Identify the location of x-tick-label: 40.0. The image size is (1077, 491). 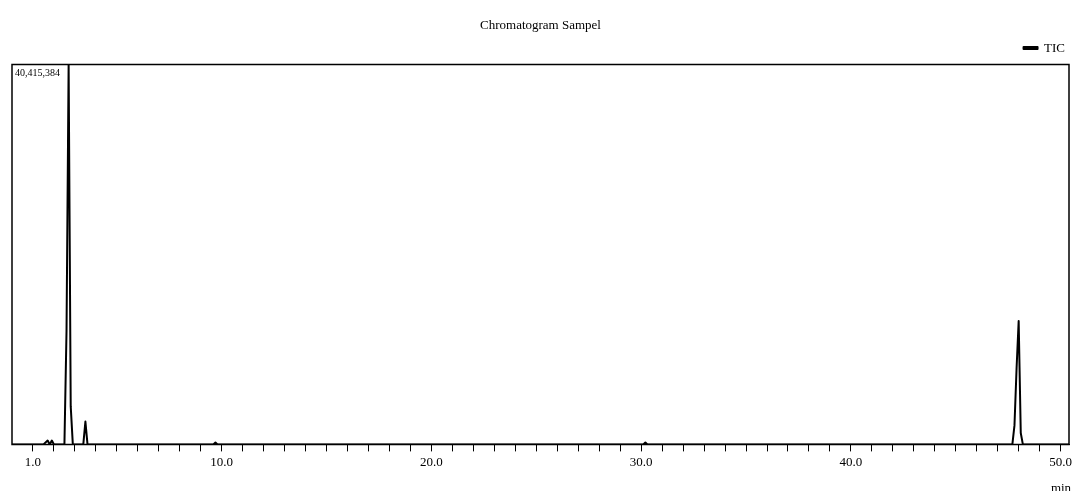
(851, 461).